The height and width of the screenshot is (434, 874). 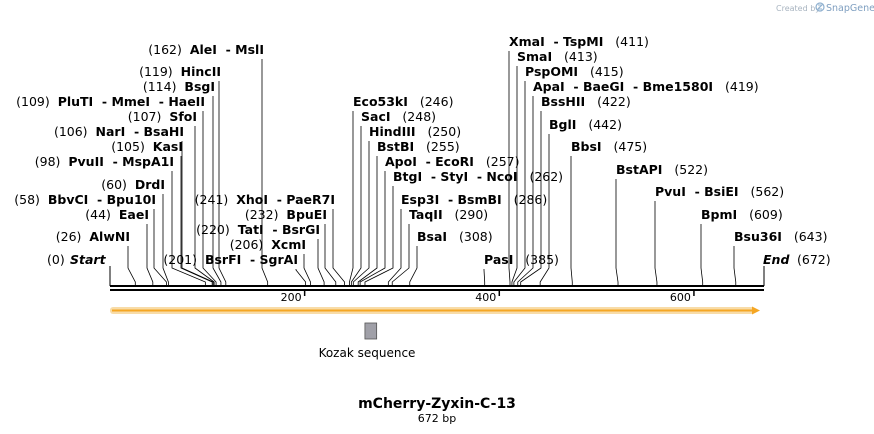 I want to click on site-label-apai-baegi-bme1580i: ApaI - BaeGI - Bme1580I (419), so click(x=646, y=86).